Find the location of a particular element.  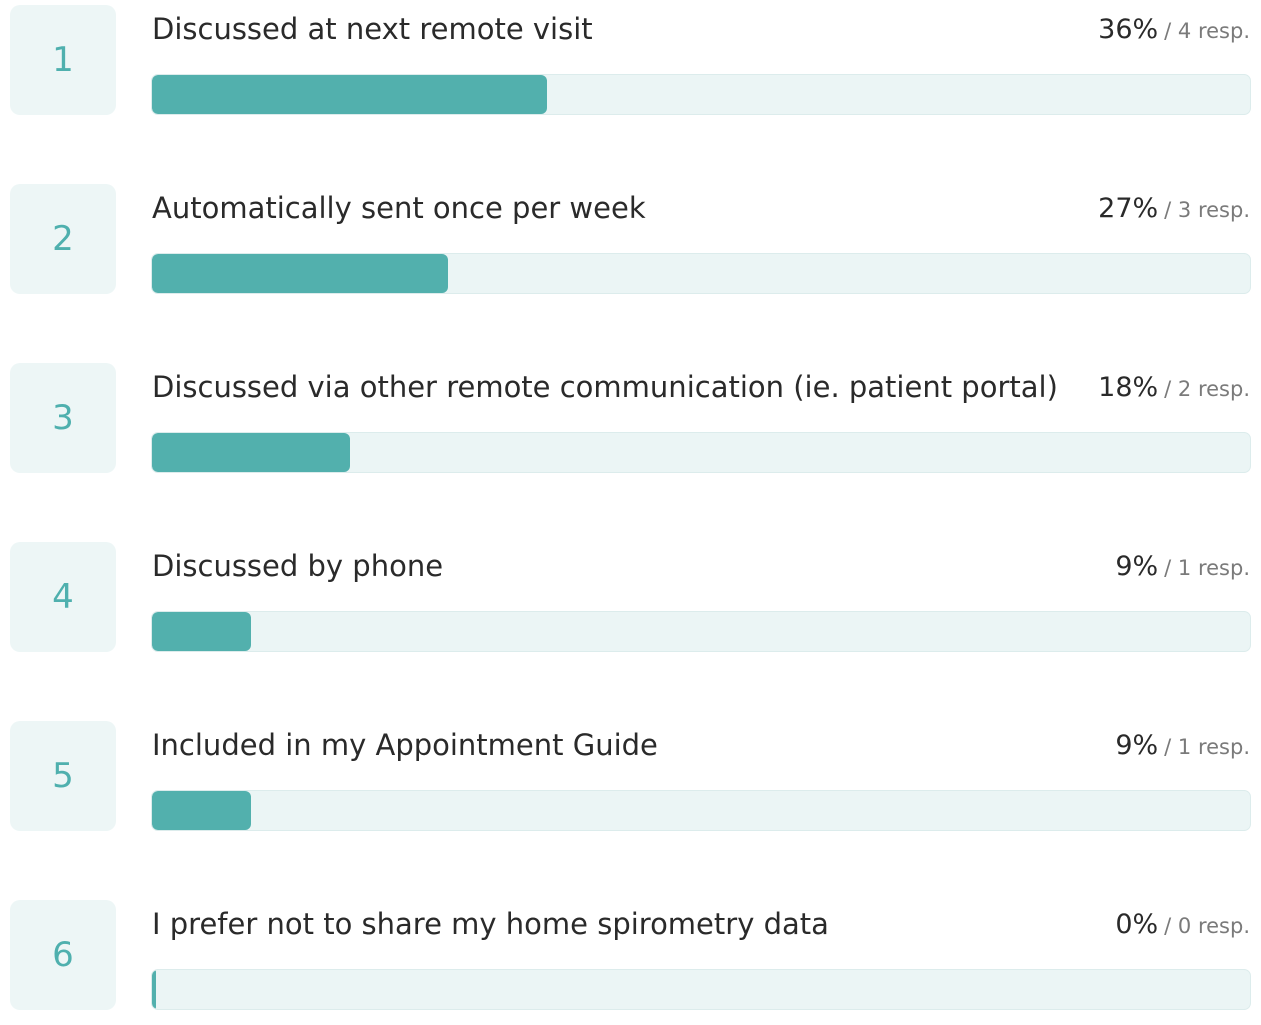

stats: 18%/ 2 resp. is located at coordinates (1174, 387).